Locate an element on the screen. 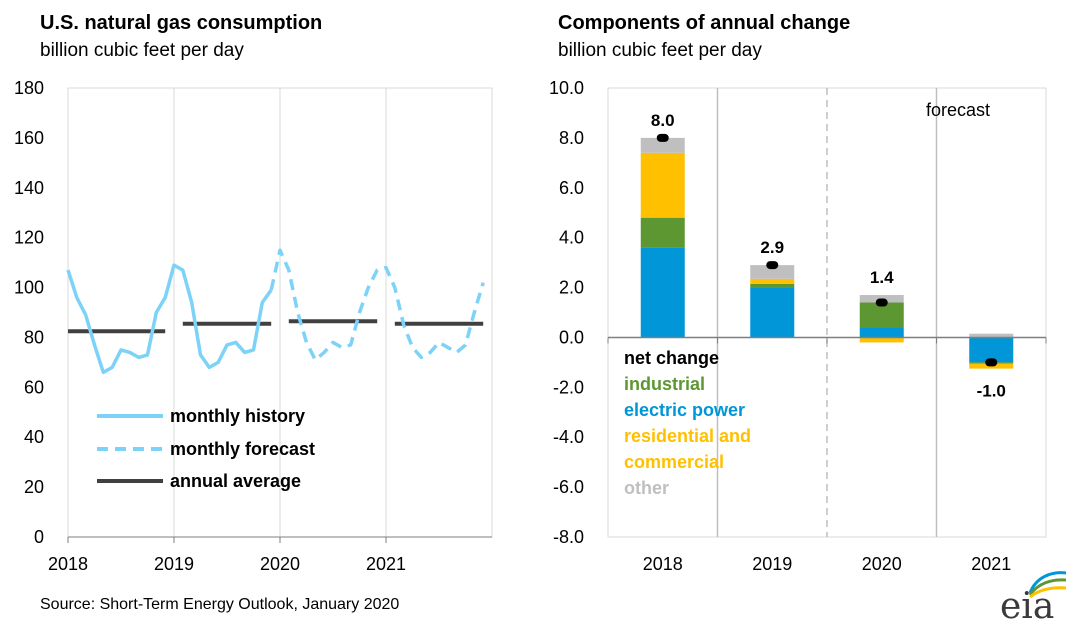 The width and height of the screenshot is (1079, 640). left-y-tick-label: 160 is located at coordinates (29, 138).